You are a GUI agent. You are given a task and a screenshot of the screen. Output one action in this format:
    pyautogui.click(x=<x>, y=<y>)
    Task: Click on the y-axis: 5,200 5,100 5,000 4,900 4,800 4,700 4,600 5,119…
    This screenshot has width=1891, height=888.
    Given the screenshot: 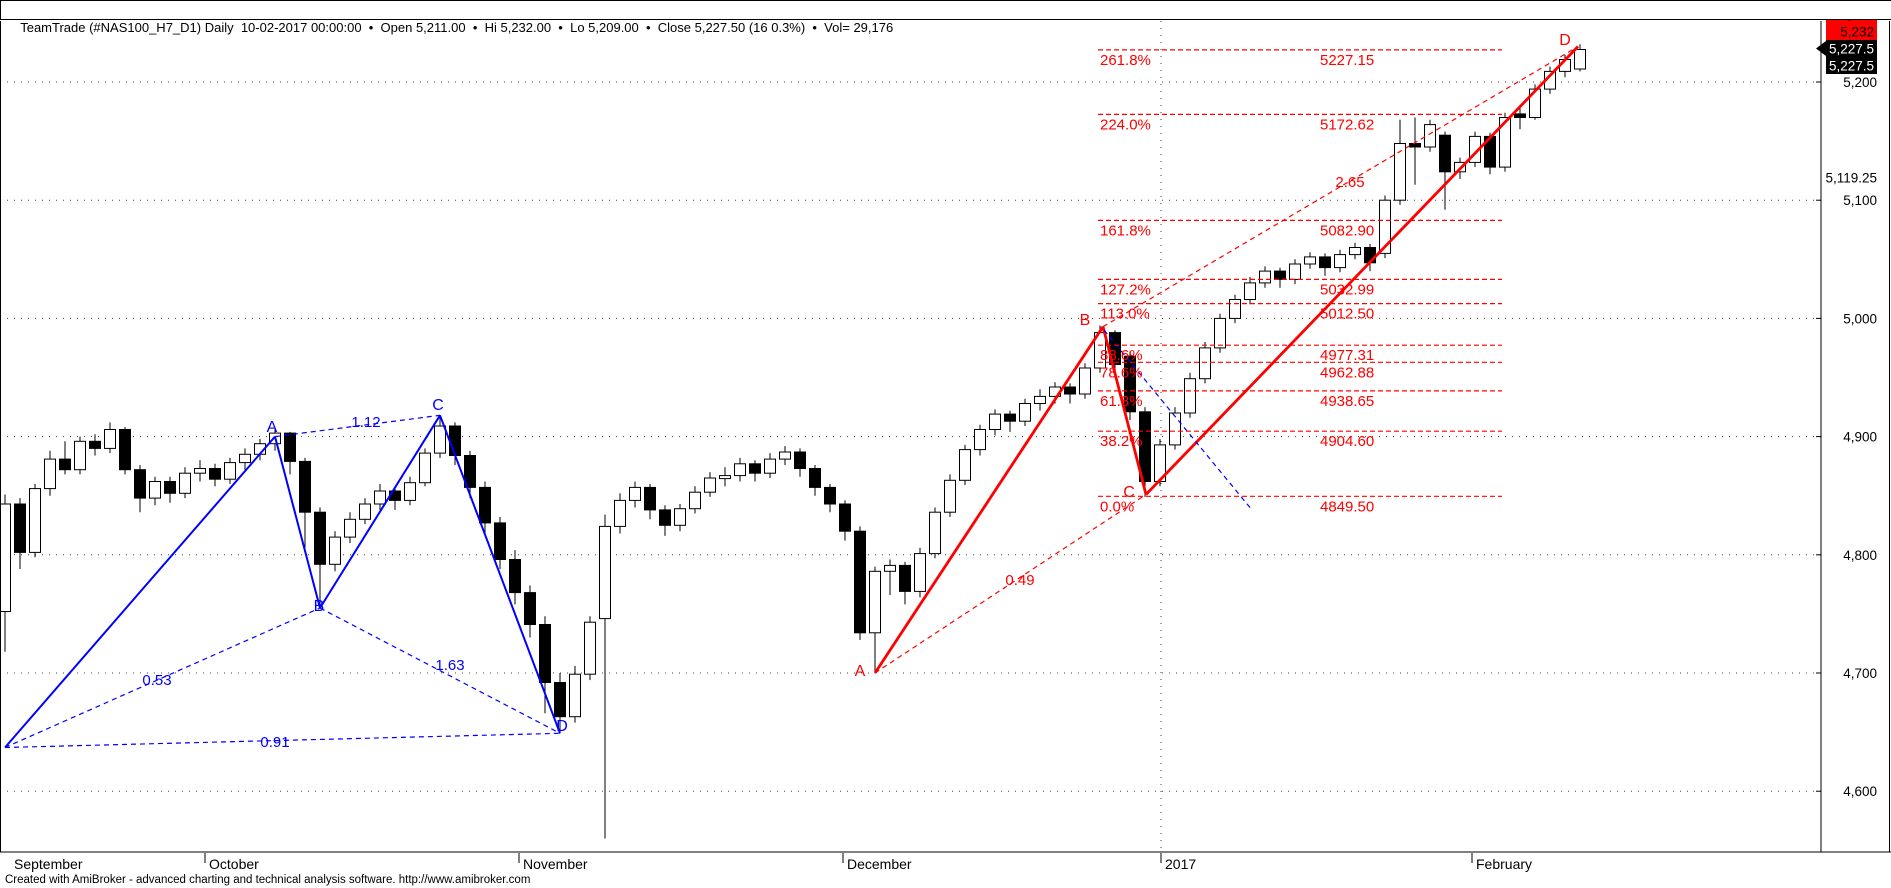 What is the action you would take?
    pyautogui.click(x=1846, y=437)
    